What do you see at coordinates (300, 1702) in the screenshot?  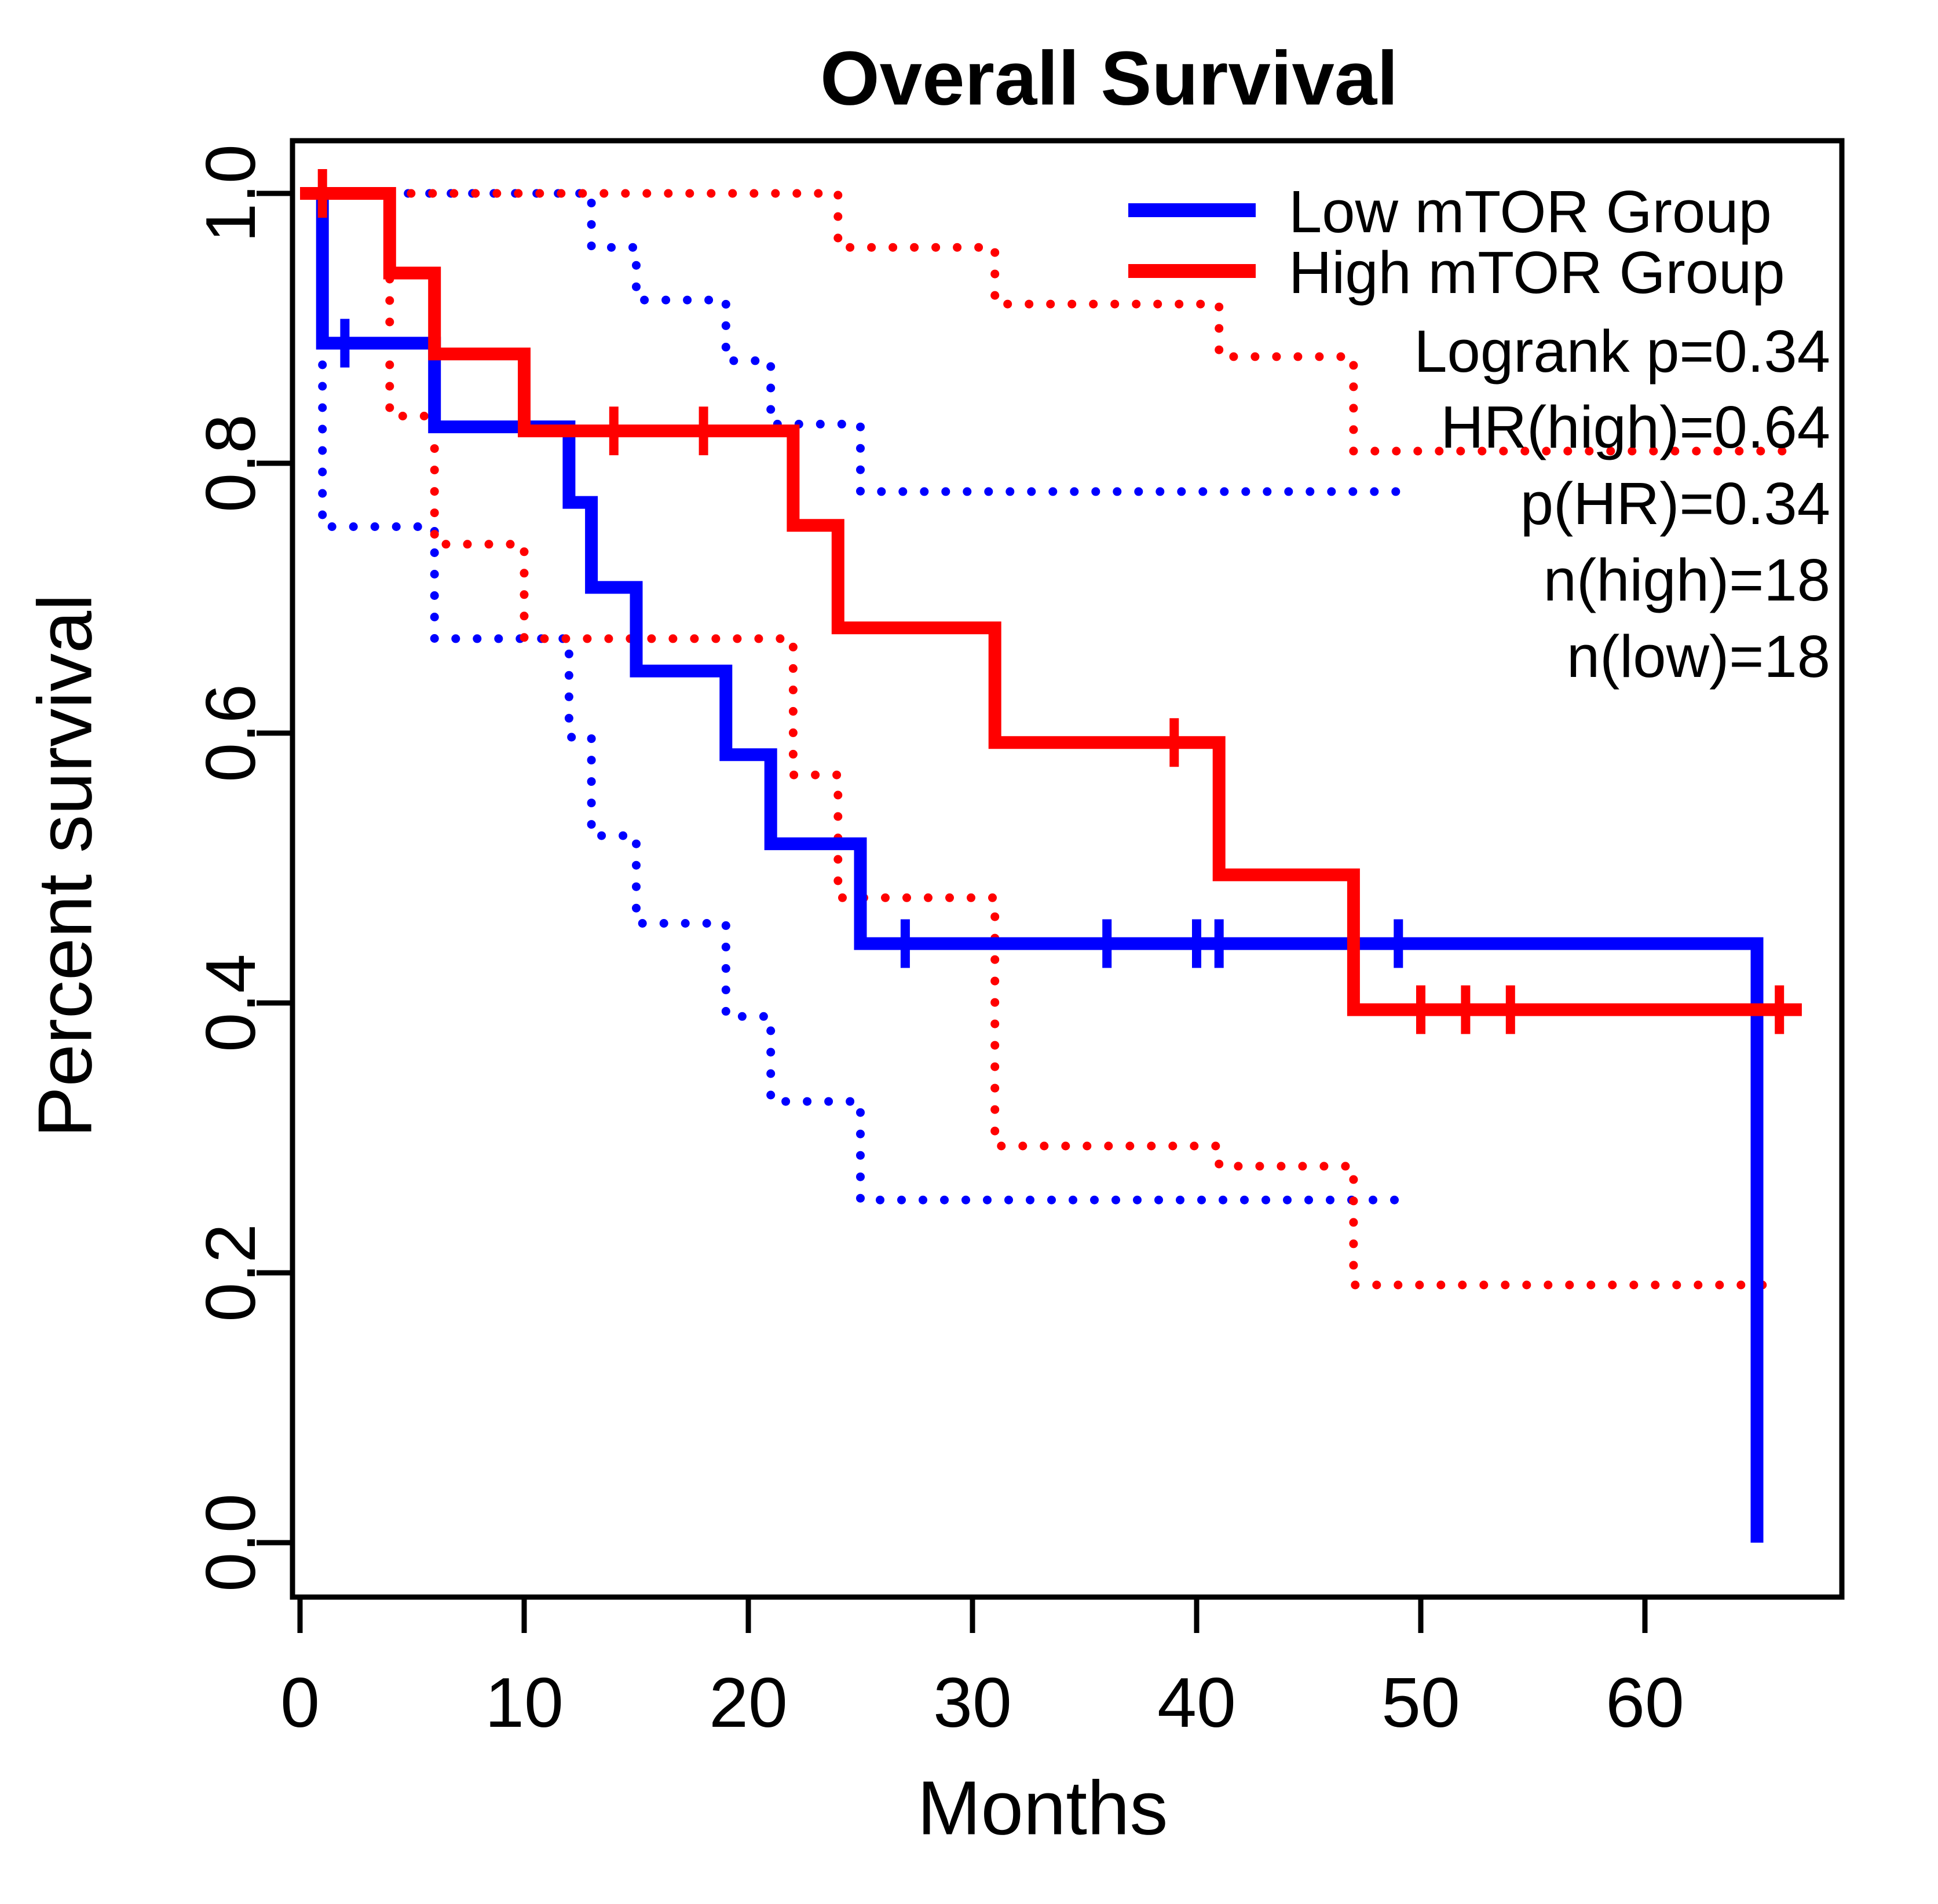 I see `x-tick-0: 0` at bounding box center [300, 1702].